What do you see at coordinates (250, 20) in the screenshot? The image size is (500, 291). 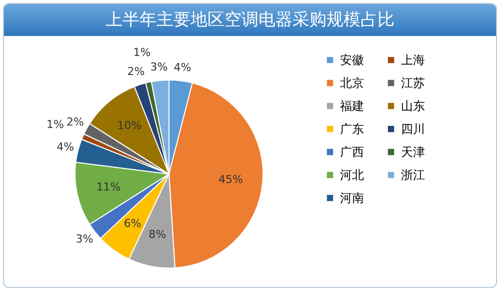 I see `chart-title: 上半年主要地区空调电器采购规模占比` at bounding box center [250, 20].